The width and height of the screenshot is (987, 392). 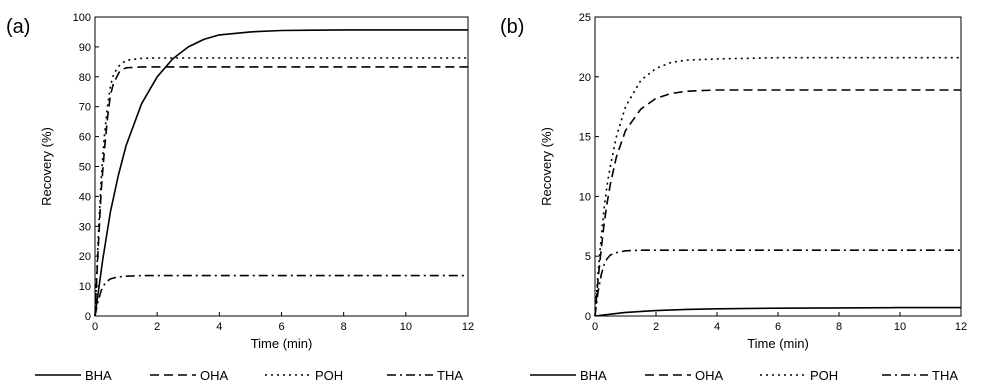 What do you see at coordinates (85, 78) in the screenshot?
I see `y-tick-label: 80` at bounding box center [85, 78].